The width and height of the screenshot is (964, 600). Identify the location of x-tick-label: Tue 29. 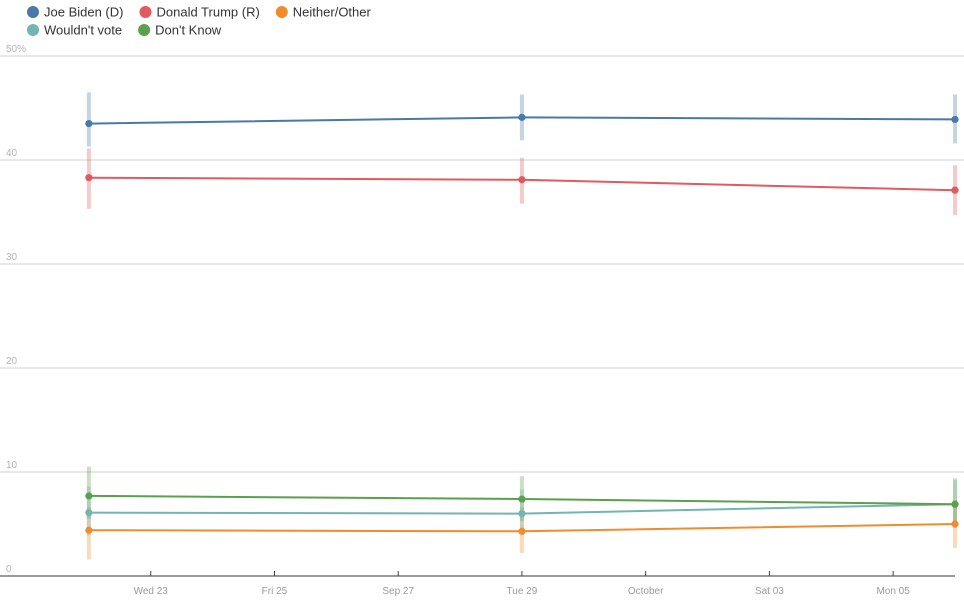
(522, 591).